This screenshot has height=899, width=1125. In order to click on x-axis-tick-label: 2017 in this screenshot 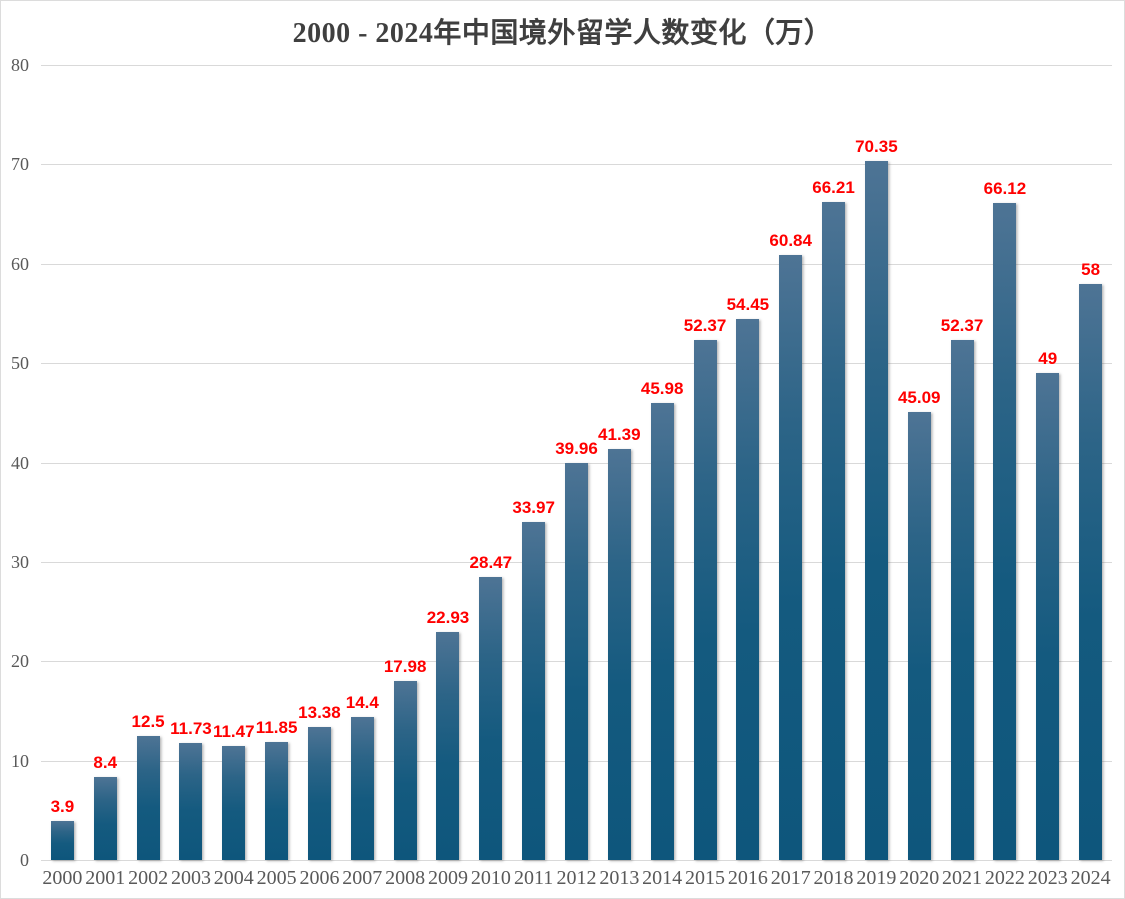, I will do `click(790, 878)`.